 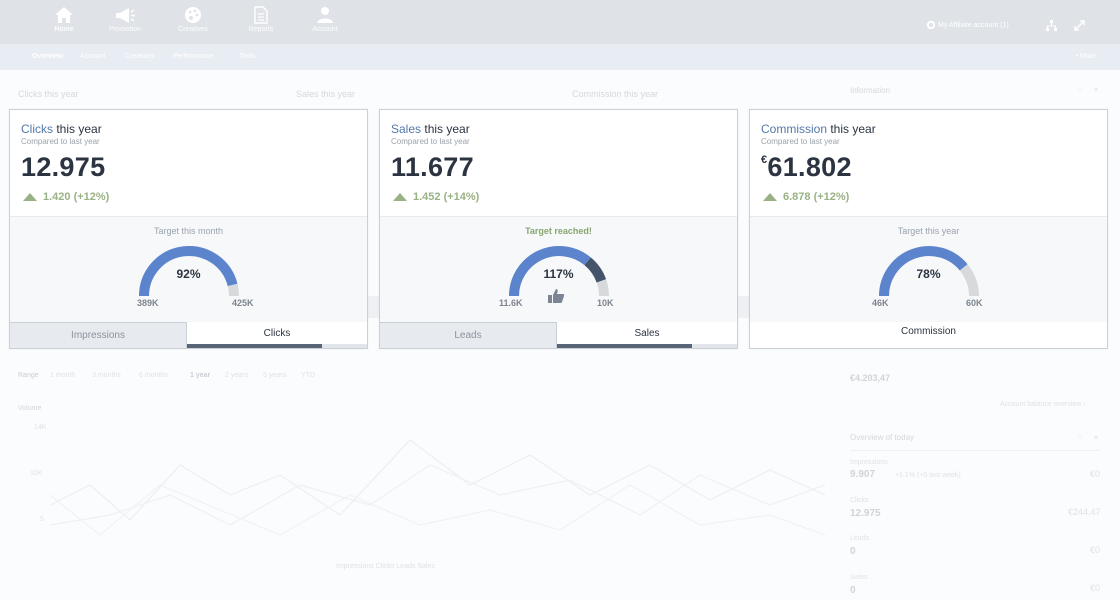 What do you see at coordinates (64, 29) in the screenshot?
I see `nav-item-label: Home` at bounding box center [64, 29].